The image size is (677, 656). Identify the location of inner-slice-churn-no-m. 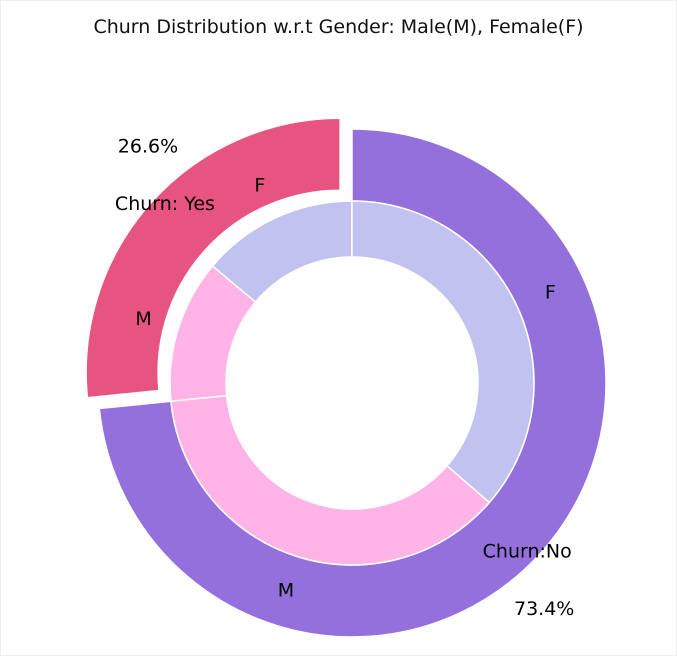
(330, 480).